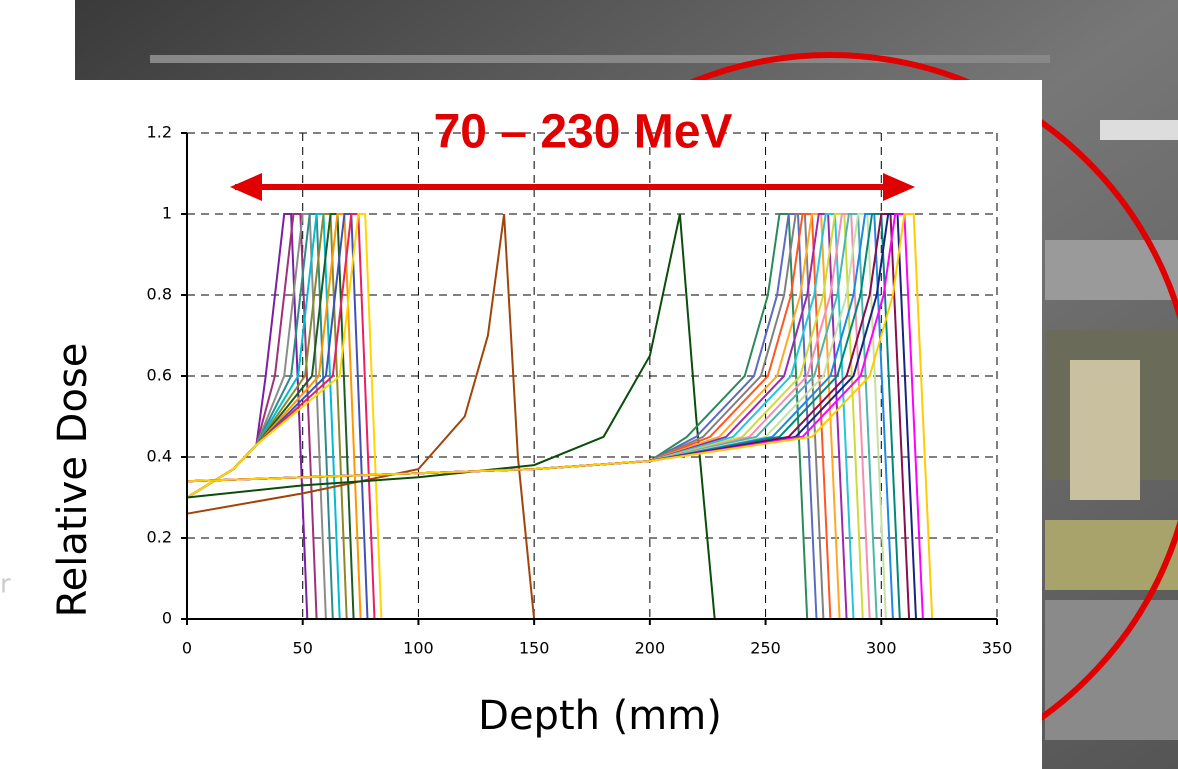  I want to click on background-fragment: r, so click(5, 585).